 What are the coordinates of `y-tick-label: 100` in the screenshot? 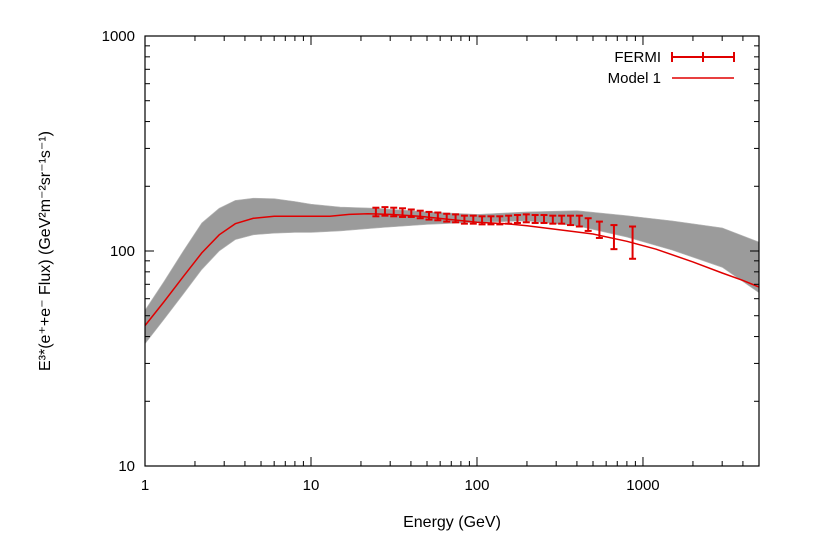 It's located at (122, 251).